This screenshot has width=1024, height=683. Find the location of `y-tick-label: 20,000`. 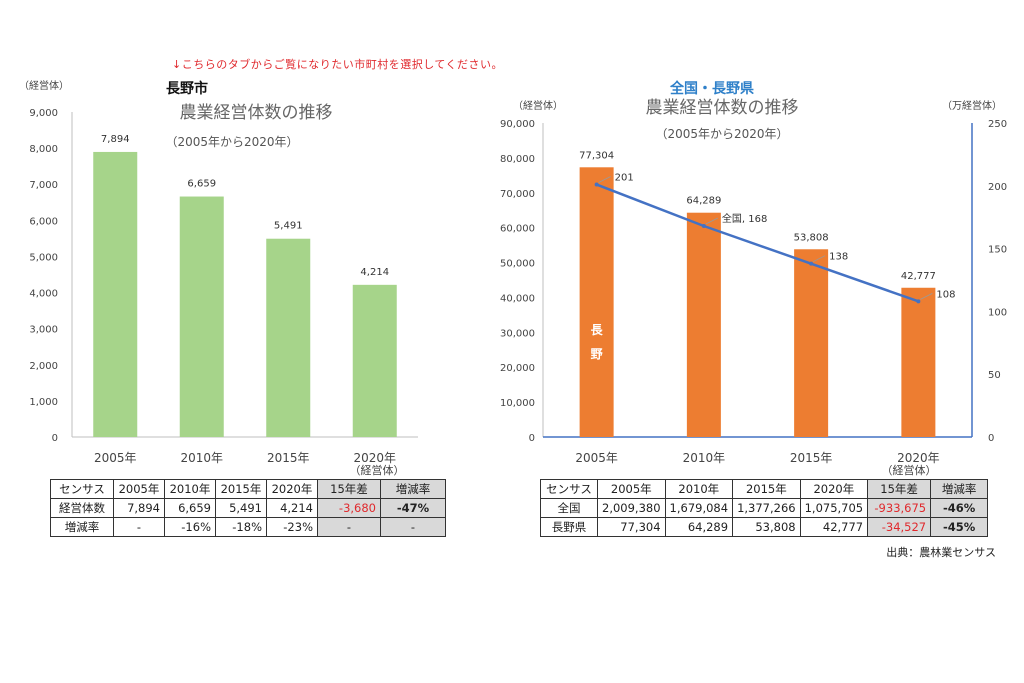

y-tick-label: 20,000 is located at coordinates (517, 368).